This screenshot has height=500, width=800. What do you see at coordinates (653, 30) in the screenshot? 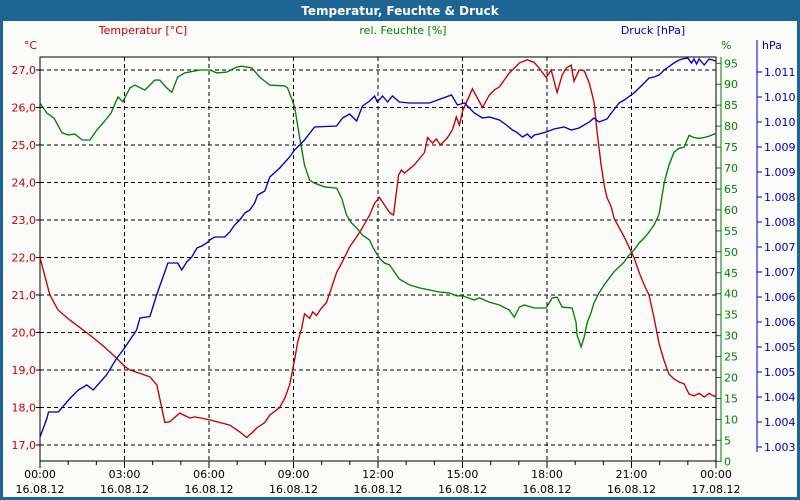
I see `legend-druck: Druck [hPa]` at bounding box center [653, 30].